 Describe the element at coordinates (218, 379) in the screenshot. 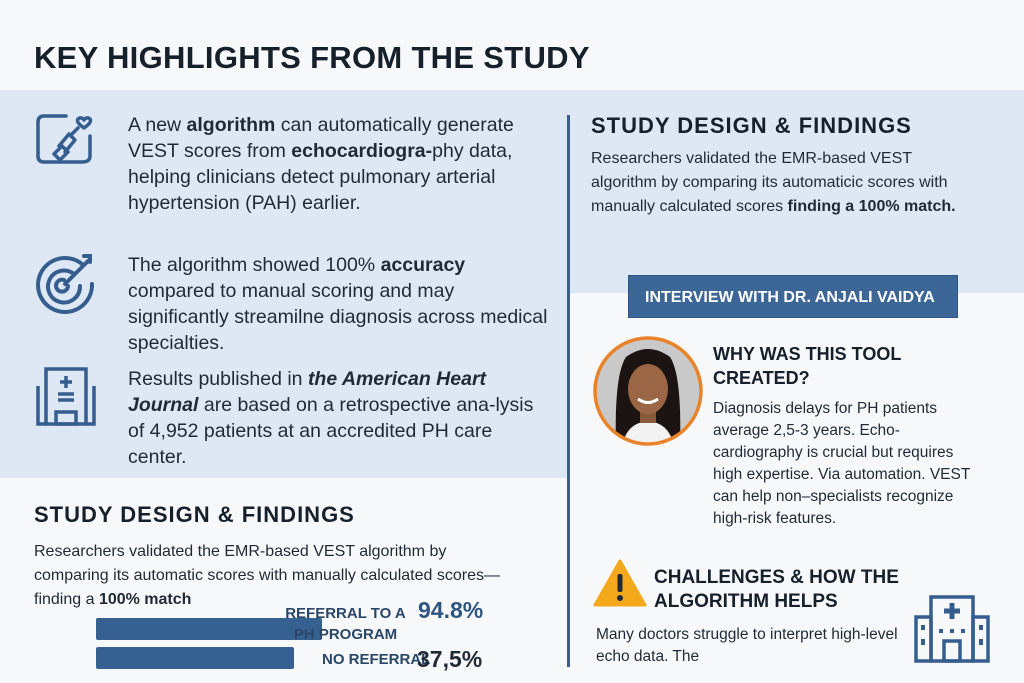

I see `text: Results published in` at that location.